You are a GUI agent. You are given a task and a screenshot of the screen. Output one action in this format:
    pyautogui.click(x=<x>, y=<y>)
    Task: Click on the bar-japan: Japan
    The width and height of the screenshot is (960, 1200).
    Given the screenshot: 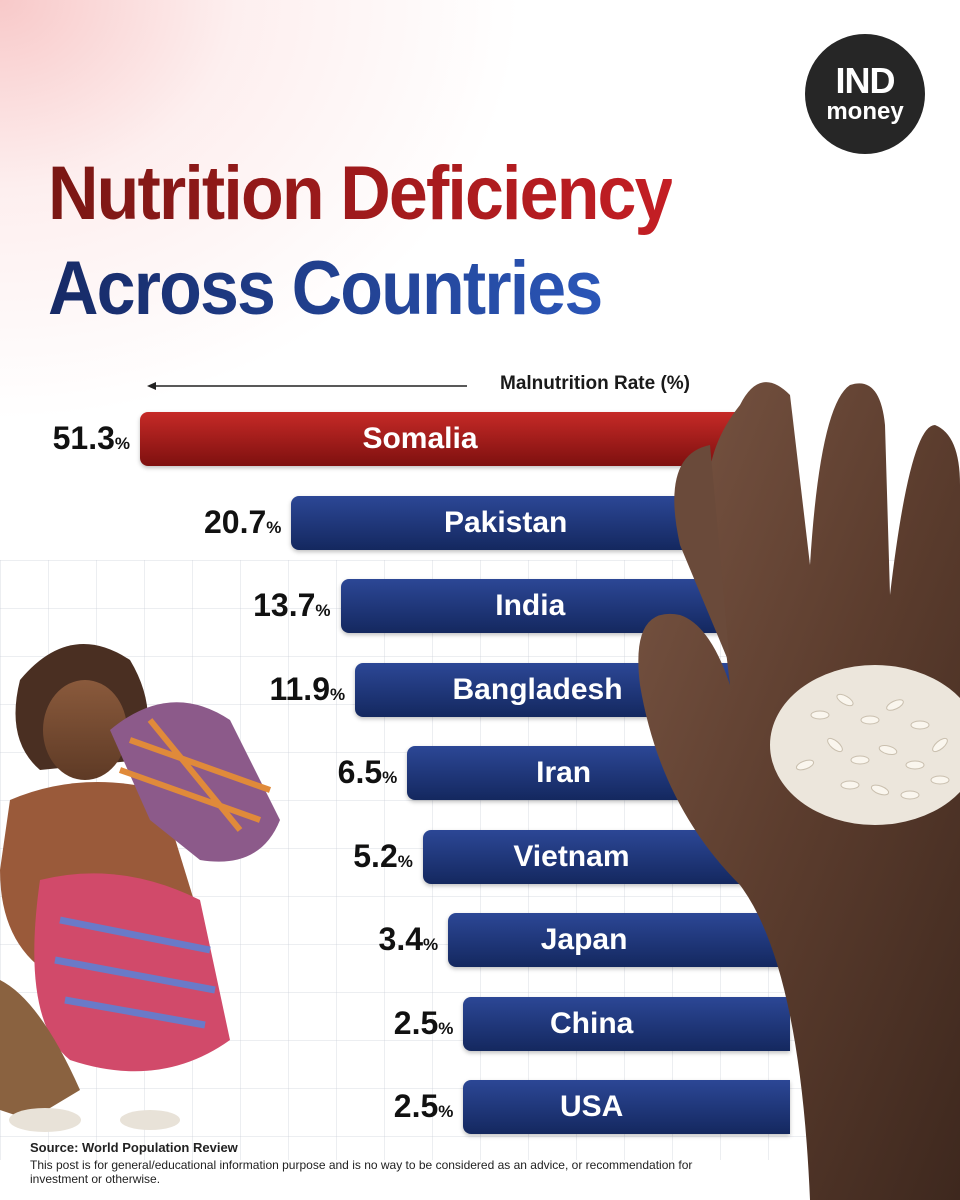 What is the action you would take?
    pyautogui.click(x=619, y=940)
    